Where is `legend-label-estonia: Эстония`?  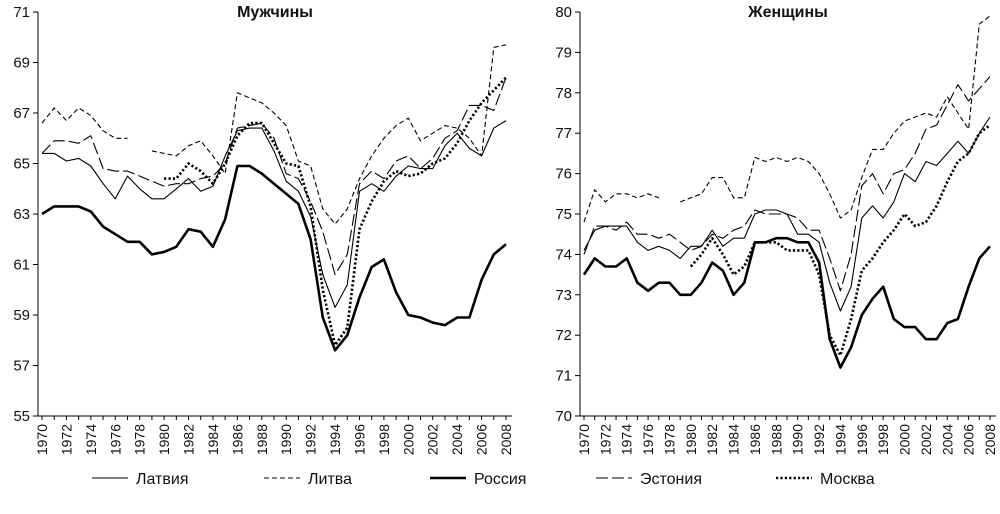
legend-label-estonia: Эстония is located at coordinates (671, 479).